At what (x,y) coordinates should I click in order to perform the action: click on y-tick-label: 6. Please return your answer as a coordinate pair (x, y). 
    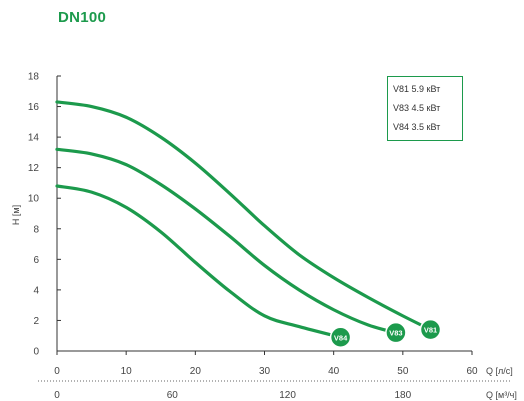
    Looking at the image, I should click on (36, 260).